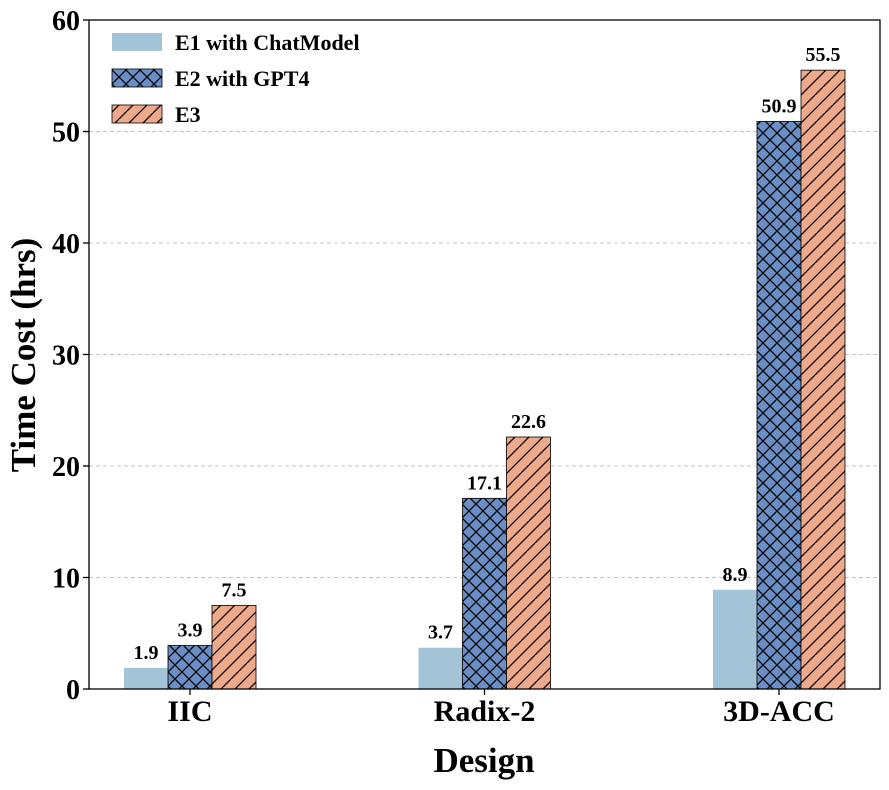 The image size is (889, 790). What do you see at coordinates (823, 379) in the screenshot?
I see `bar-e3-3d-acc` at bounding box center [823, 379].